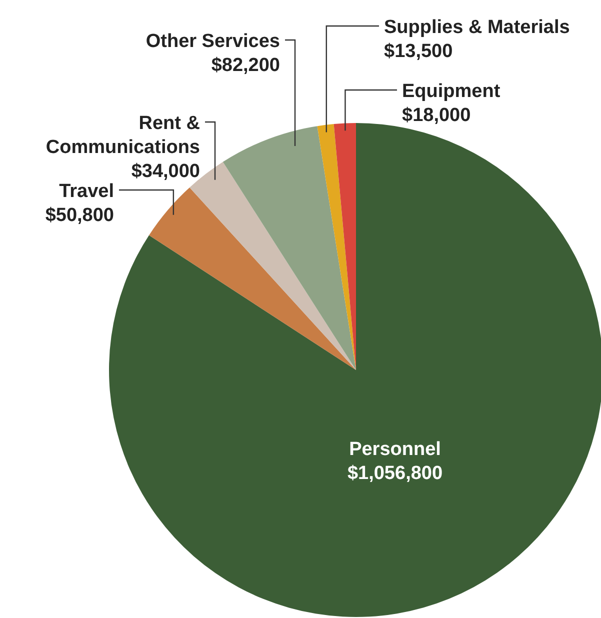  What do you see at coordinates (123, 135) in the screenshot?
I see `slice-label: Rent & Communications` at bounding box center [123, 135].